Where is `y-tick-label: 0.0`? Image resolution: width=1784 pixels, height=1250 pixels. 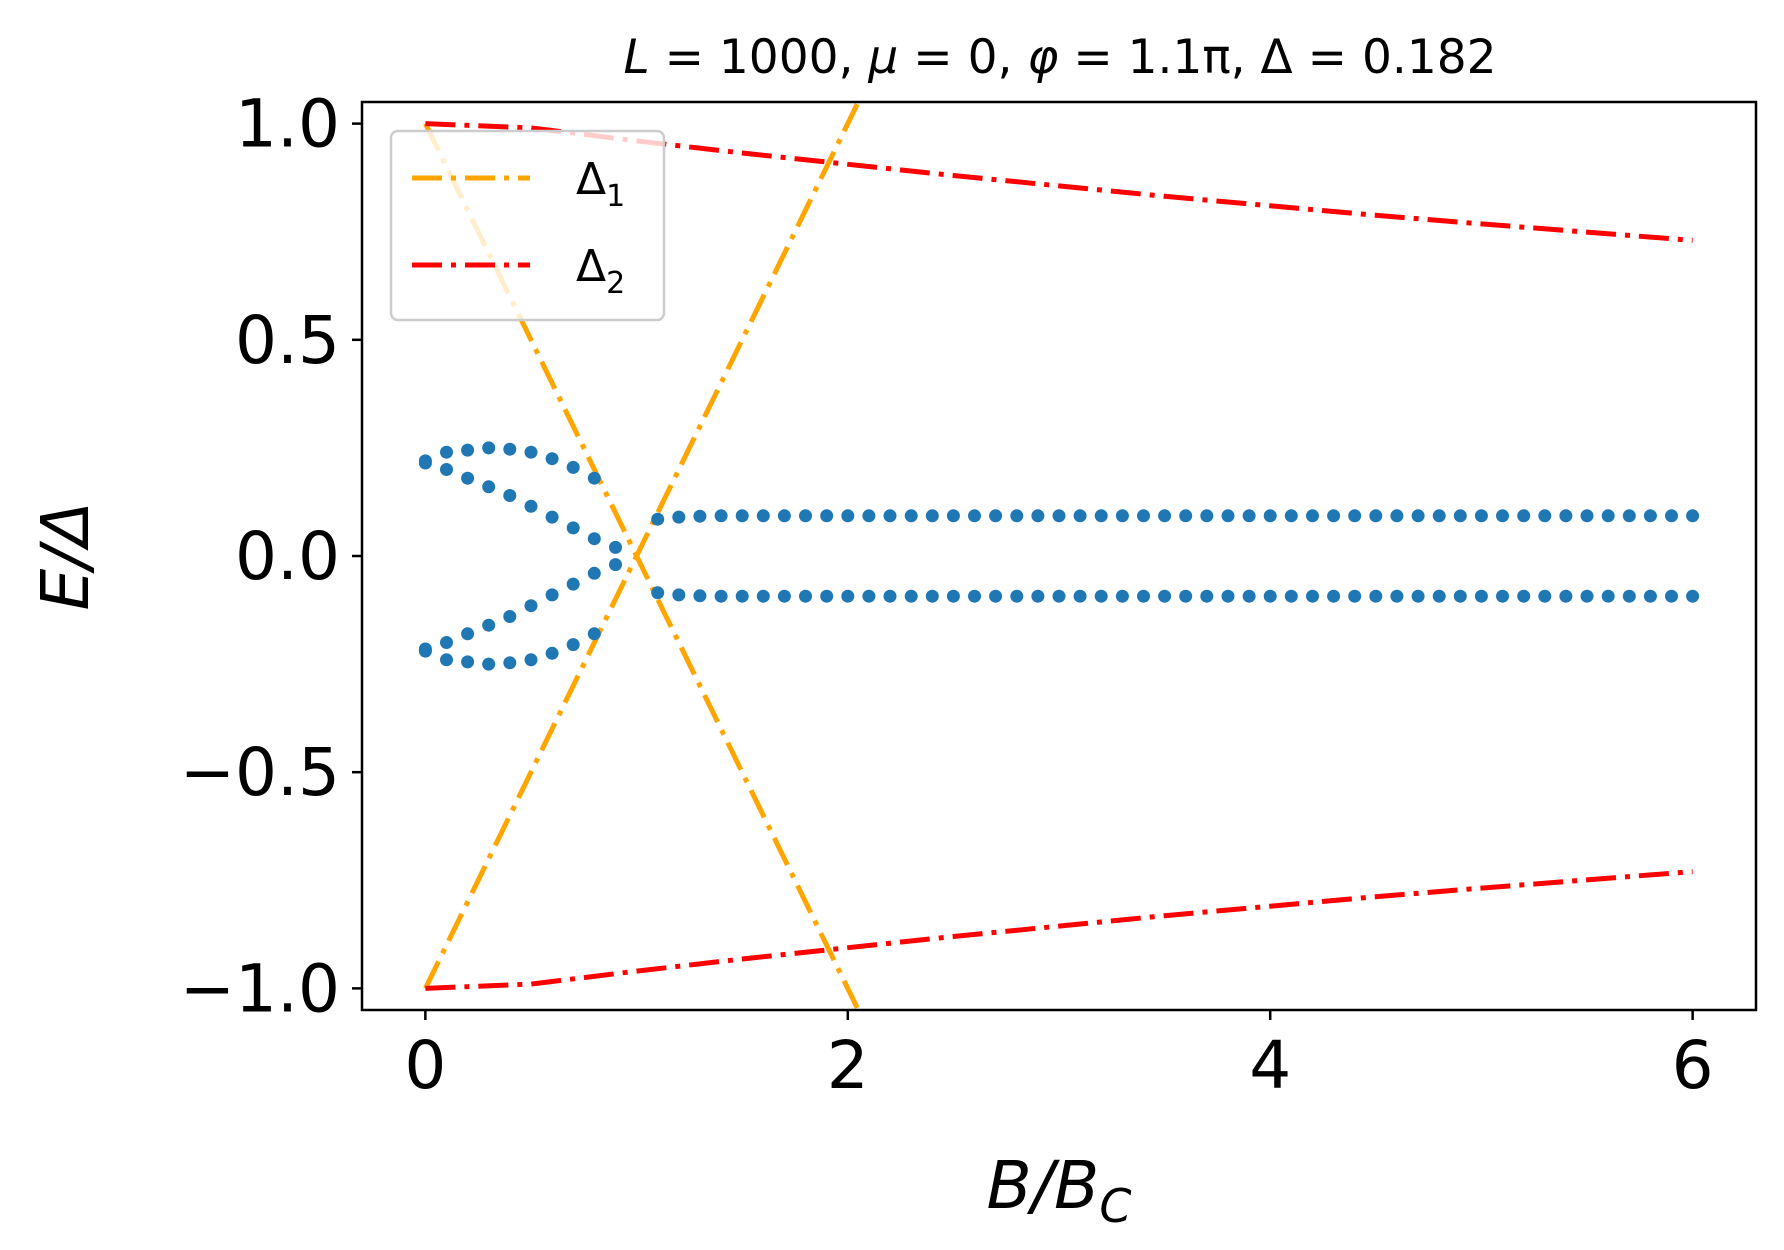
y-tick-label: 0.0 is located at coordinates (287, 556).